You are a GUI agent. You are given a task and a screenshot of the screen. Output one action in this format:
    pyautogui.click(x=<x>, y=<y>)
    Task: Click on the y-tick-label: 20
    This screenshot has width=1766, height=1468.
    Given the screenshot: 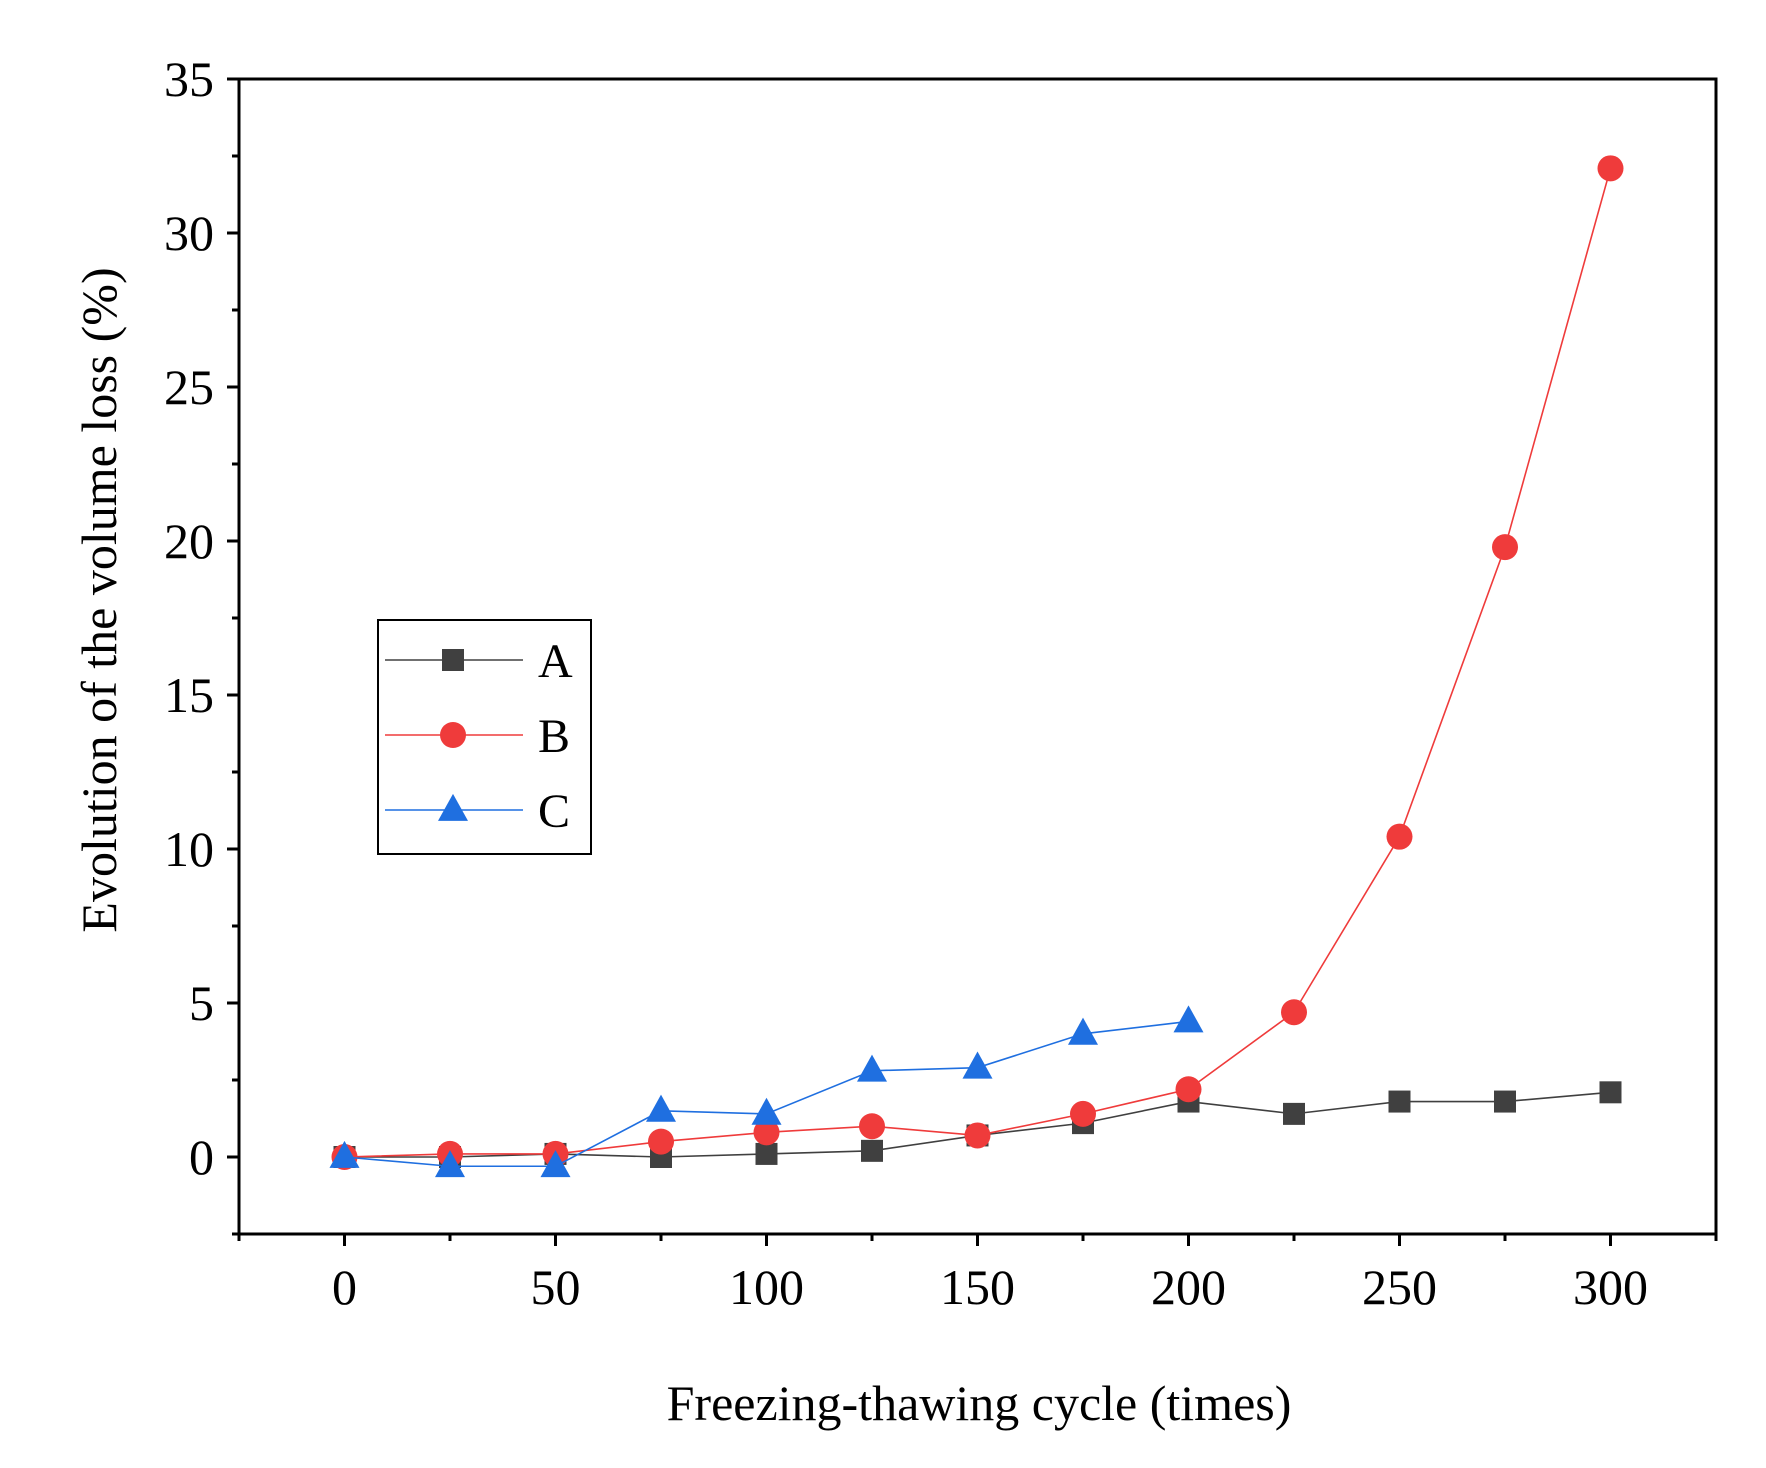 What is the action you would take?
    pyautogui.click(x=189, y=541)
    